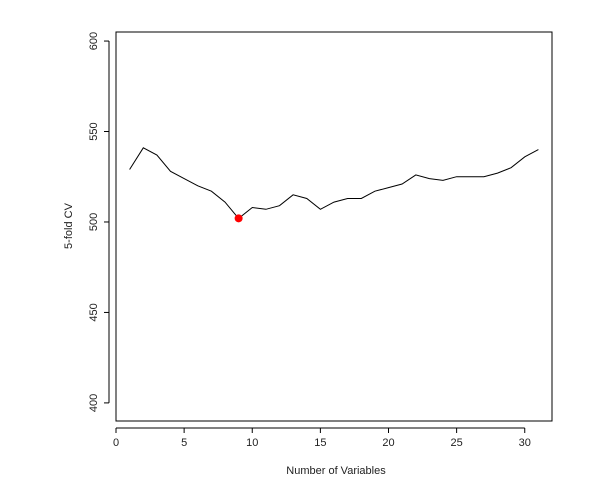  What do you see at coordinates (94, 41) in the screenshot?
I see `y-tick-label: 600` at bounding box center [94, 41].